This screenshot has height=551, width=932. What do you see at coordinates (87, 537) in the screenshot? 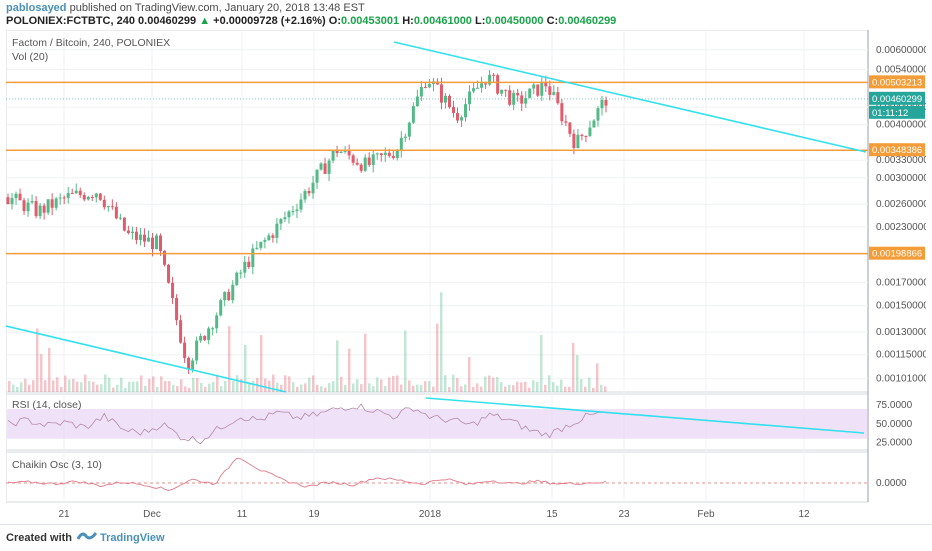
I see `tradingview-logo-icon` at bounding box center [87, 537].